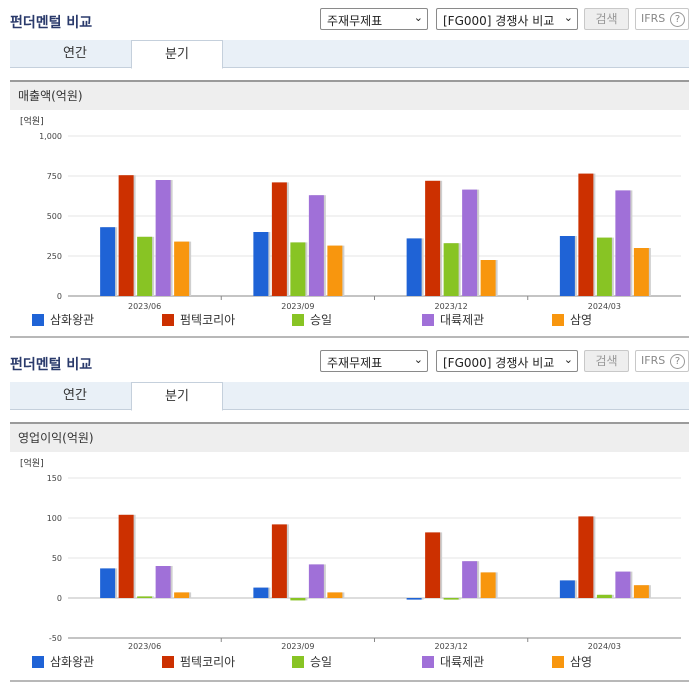 This screenshot has height=684, width=696. I want to click on x-tick-label: 2023/06, so click(144, 646).